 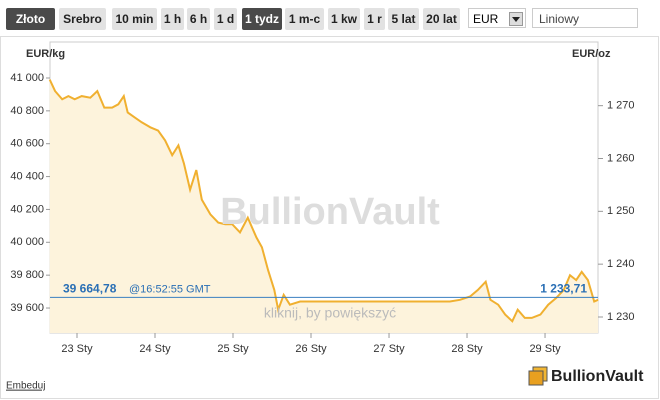 What do you see at coordinates (233, 349) in the screenshot?
I see `x-tick-label: 25 Sty` at bounding box center [233, 349].